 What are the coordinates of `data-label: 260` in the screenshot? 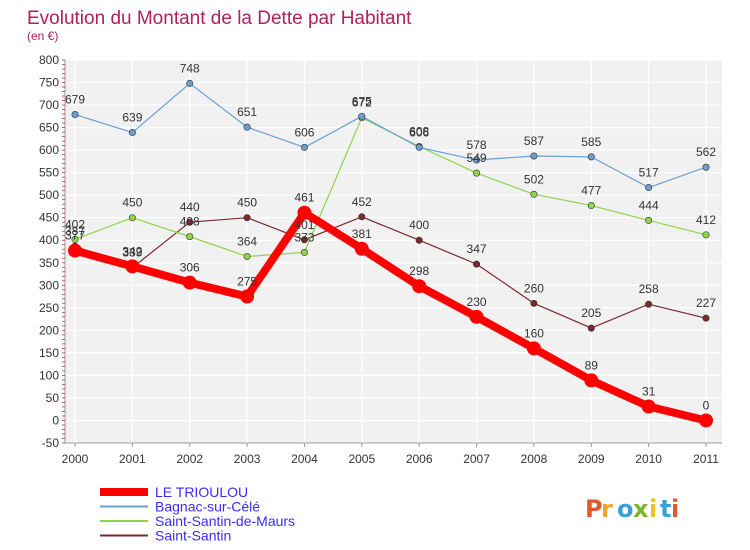 It's located at (534, 288).